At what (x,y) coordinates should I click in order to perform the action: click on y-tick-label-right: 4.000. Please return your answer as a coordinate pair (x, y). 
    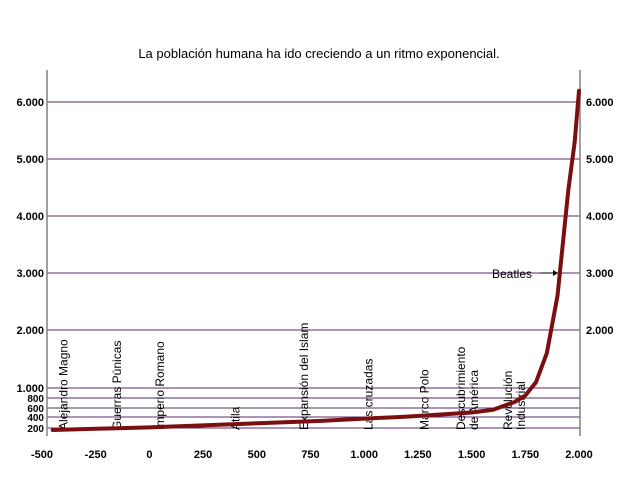
    Looking at the image, I should click on (600, 217).